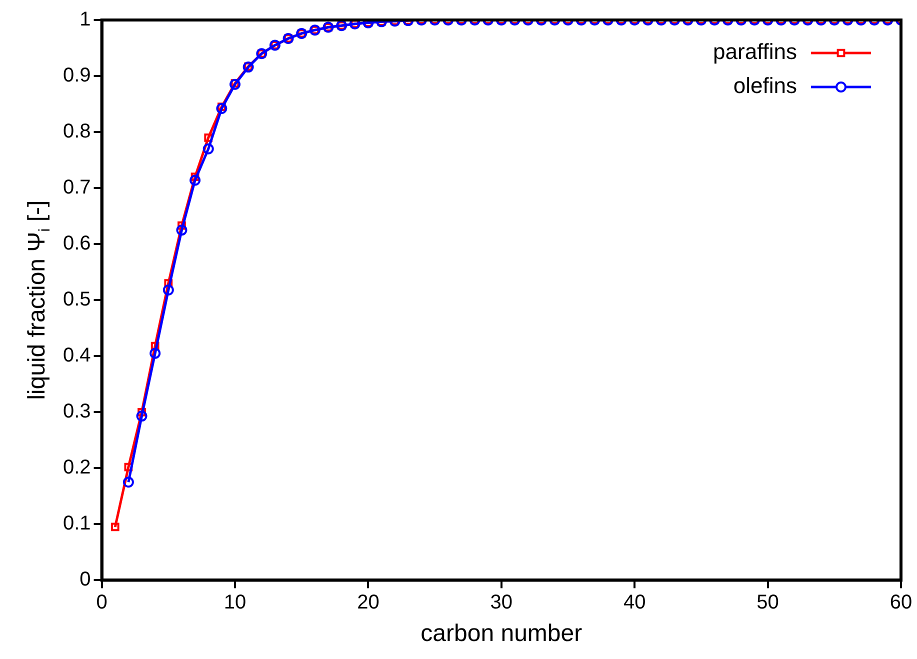 The image size is (917, 659). I want to click on legend-label: paraffins, so click(755, 51).